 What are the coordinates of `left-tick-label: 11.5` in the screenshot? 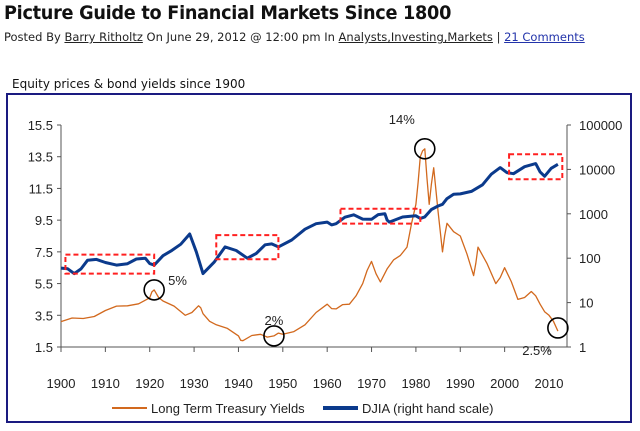 It's located at (41, 188).